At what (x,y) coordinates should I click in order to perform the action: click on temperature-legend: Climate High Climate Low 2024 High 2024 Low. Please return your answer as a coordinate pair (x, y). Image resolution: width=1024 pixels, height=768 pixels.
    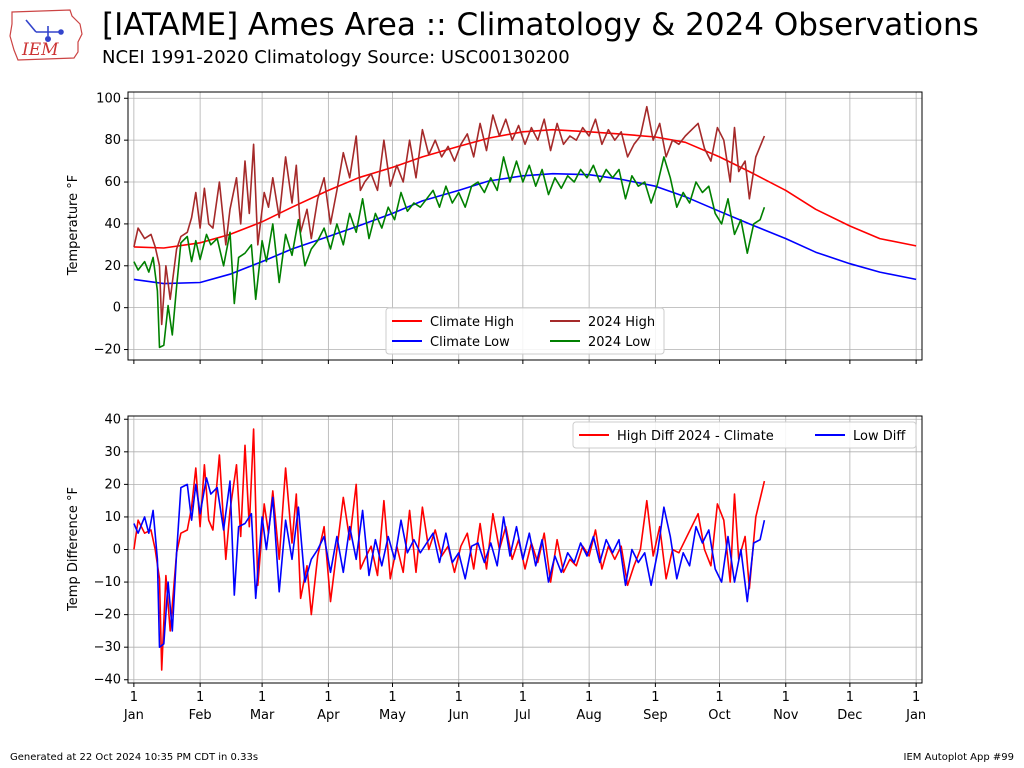
    Looking at the image, I should click on (525, 331).